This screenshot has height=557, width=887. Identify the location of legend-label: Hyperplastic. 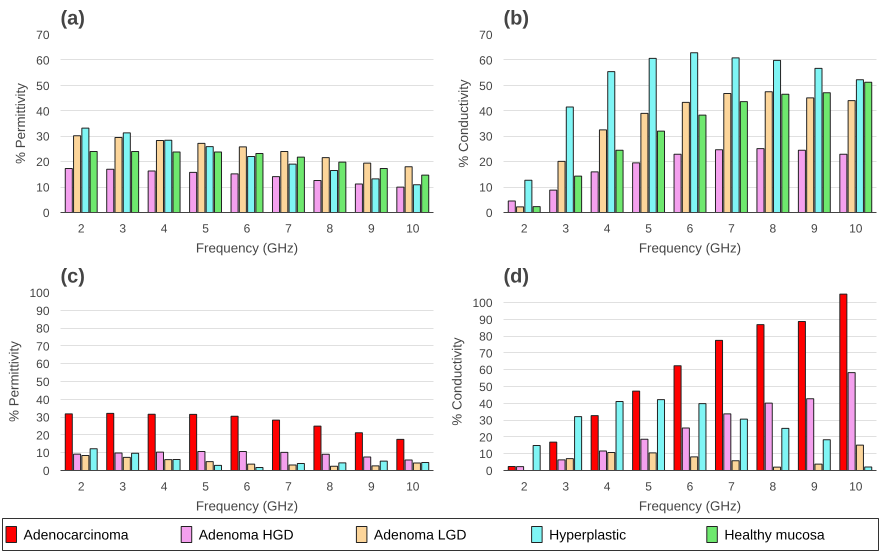
(587, 534).